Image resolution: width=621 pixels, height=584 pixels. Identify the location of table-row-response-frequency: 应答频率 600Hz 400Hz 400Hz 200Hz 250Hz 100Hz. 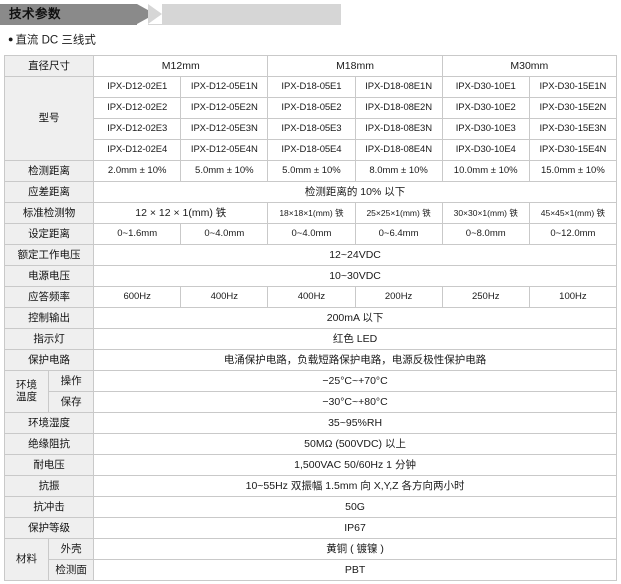
(310, 296).